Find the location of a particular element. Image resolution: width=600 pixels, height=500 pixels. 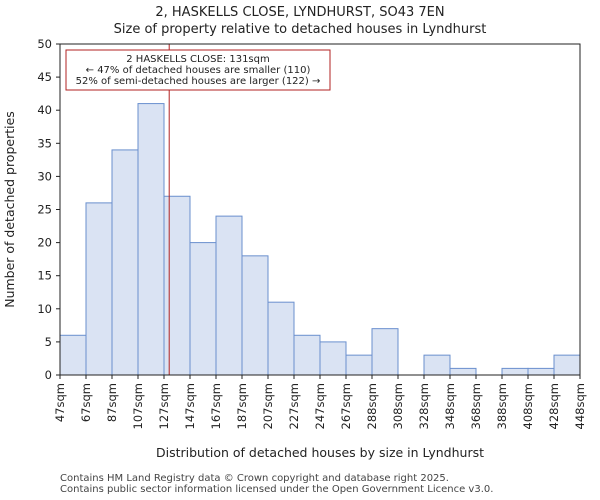

y-tick-label: 15 is located at coordinates (44, 276).